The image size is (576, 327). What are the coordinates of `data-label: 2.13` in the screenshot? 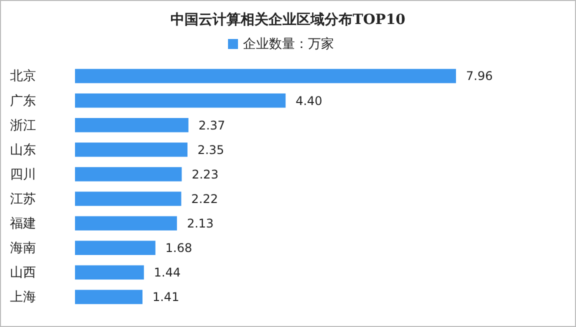 It's located at (200, 223).